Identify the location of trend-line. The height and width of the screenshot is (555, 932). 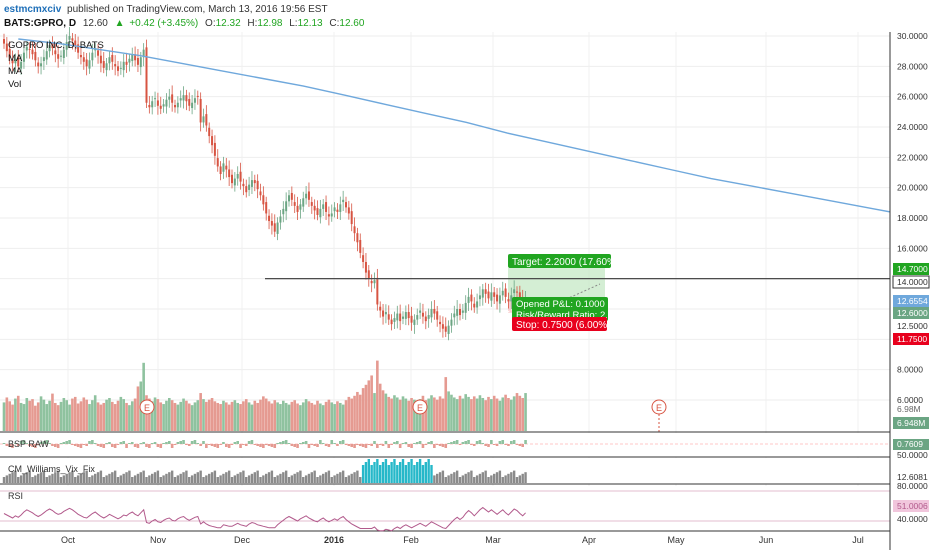
(469, 332).